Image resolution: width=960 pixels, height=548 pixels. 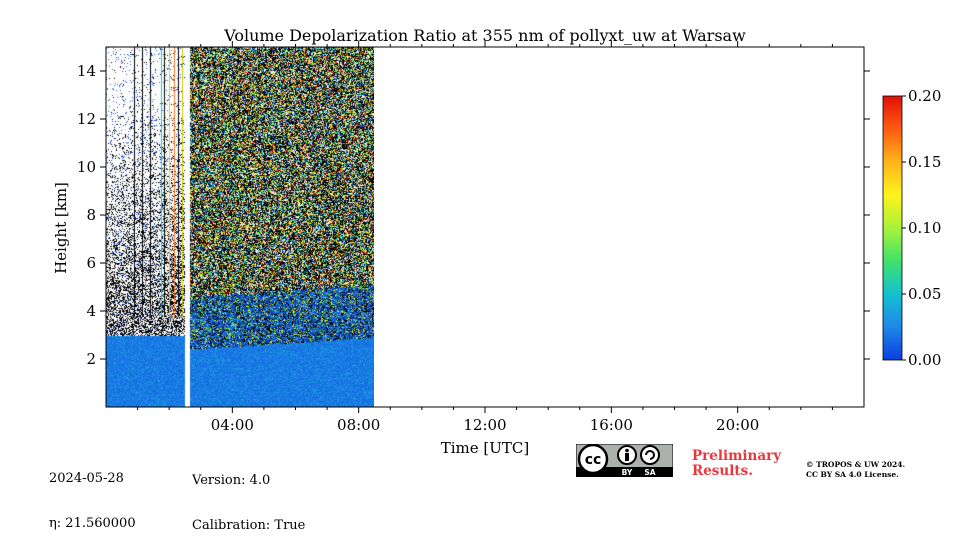 I want to click on meta-left: 2024-05-28 η: 21.560000, so click(x=92, y=493).